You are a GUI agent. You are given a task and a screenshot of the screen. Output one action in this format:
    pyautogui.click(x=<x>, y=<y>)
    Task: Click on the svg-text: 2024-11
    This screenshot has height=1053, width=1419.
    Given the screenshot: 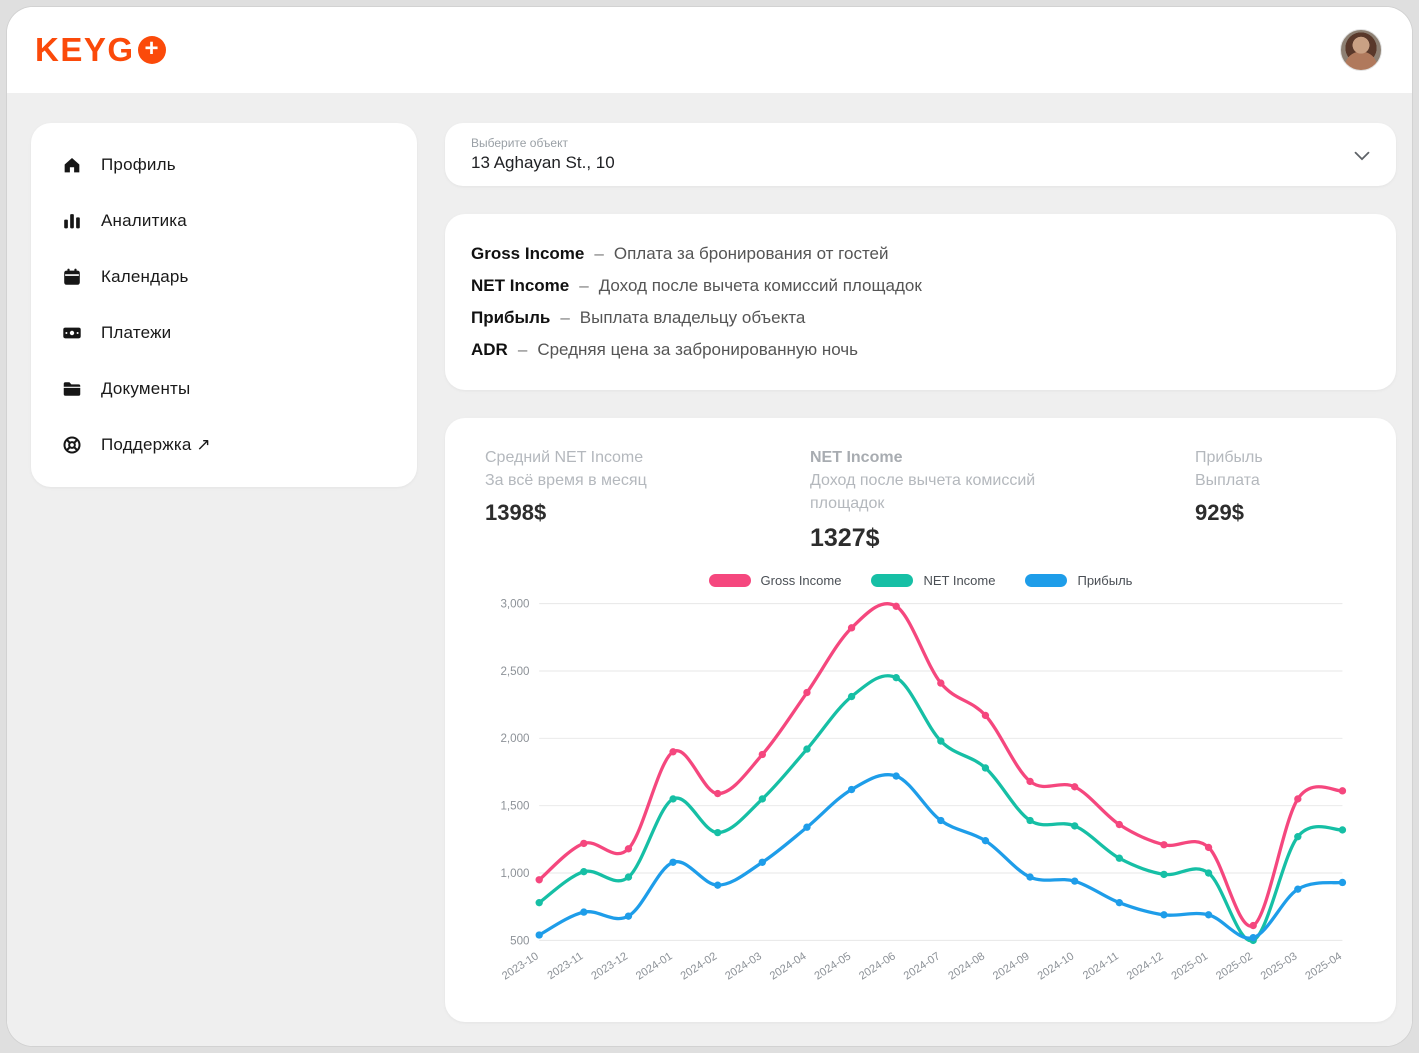 What is the action you would take?
    pyautogui.click(x=1101, y=966)
    